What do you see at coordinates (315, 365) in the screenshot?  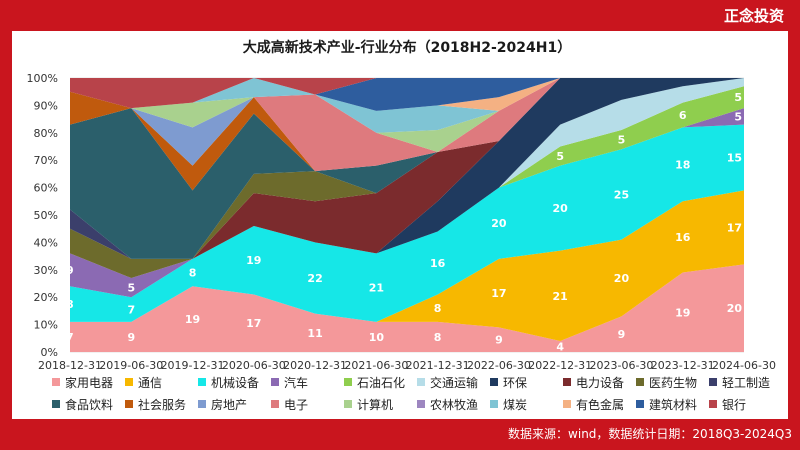 I see `x-tick-label: 2020-12-31` at bounding box center [315, 365].